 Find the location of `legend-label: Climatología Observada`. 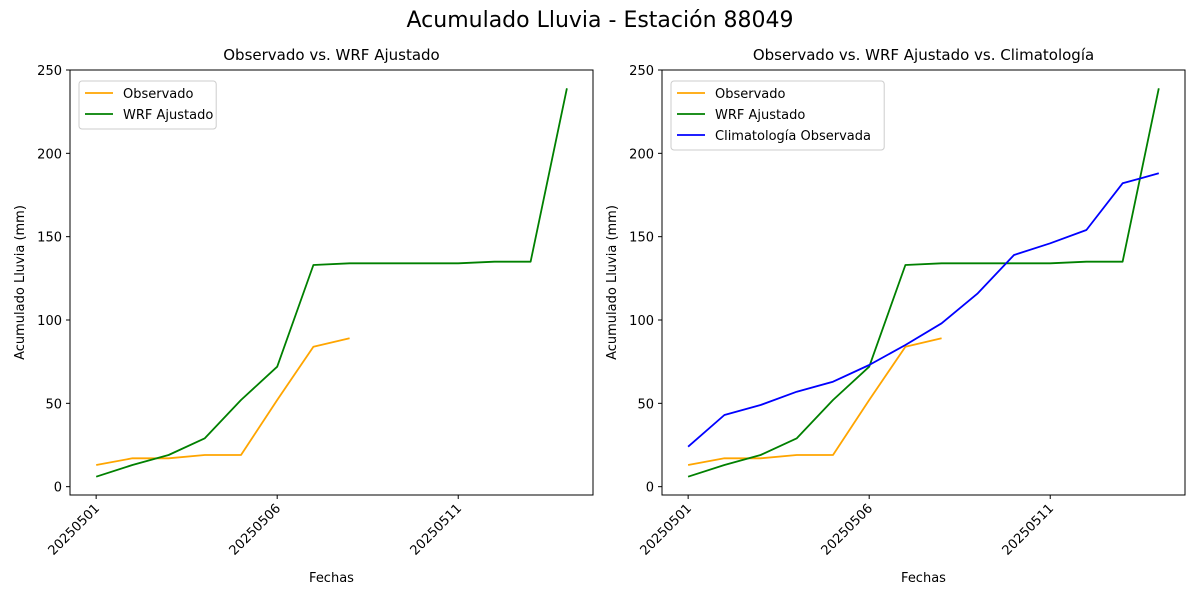

legend-label: Climatología Observada is located at coordinates (793, 136).